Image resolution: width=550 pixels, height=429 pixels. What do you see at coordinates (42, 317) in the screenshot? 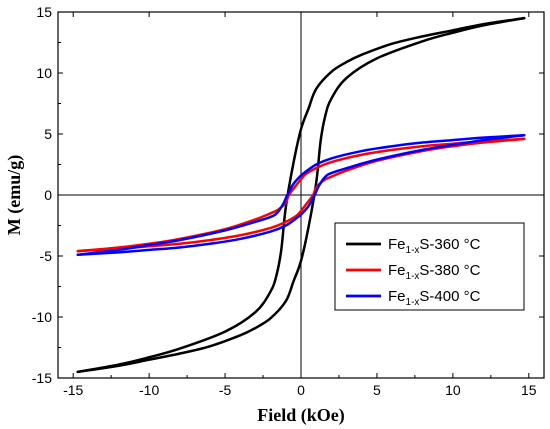
I see `y-tick-label: -10` at bounding box center [42, 317].